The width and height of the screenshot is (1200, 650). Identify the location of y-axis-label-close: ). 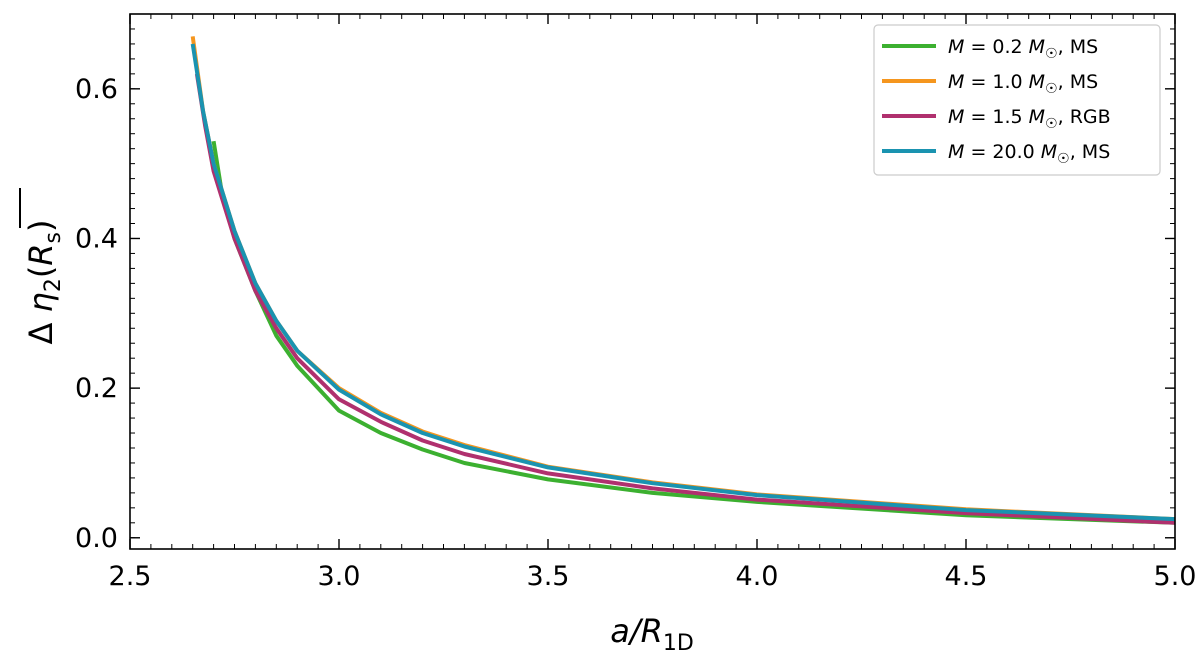
(41, 225).